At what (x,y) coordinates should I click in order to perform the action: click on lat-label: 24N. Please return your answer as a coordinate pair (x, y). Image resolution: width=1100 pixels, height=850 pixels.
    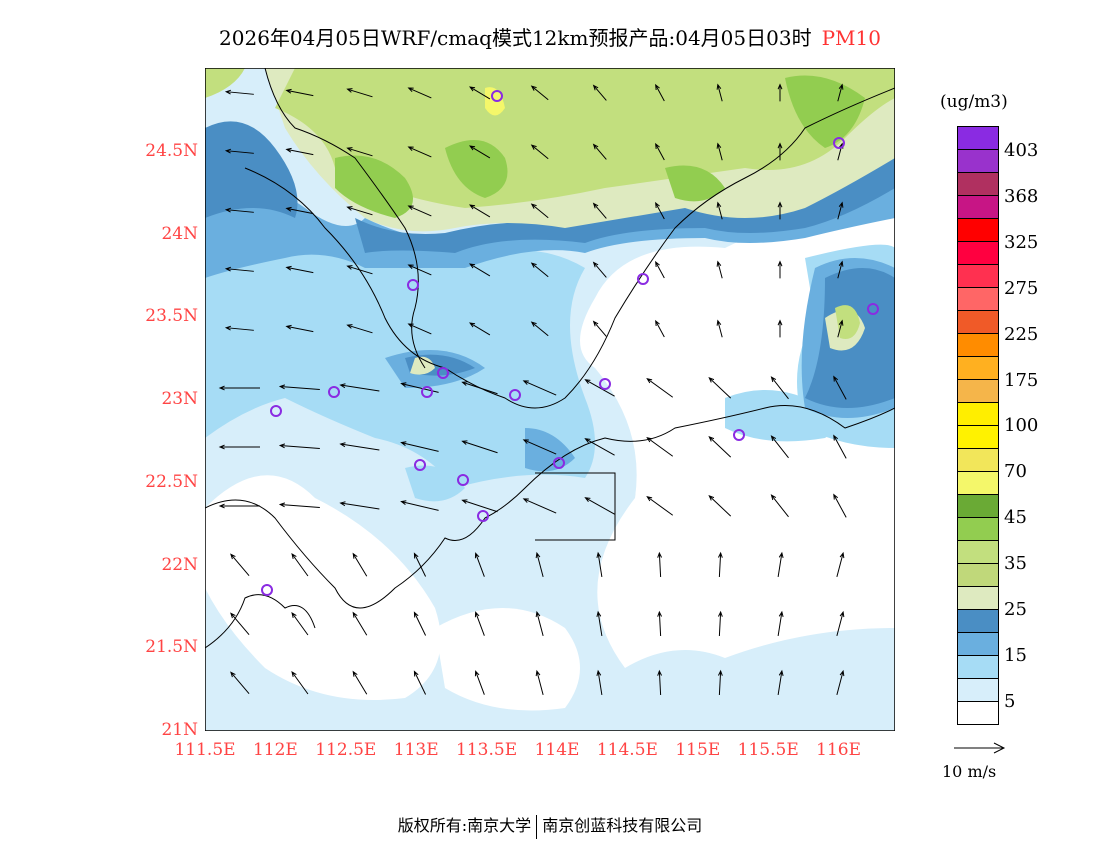
    Looking at the image, I should click on (179, 233).